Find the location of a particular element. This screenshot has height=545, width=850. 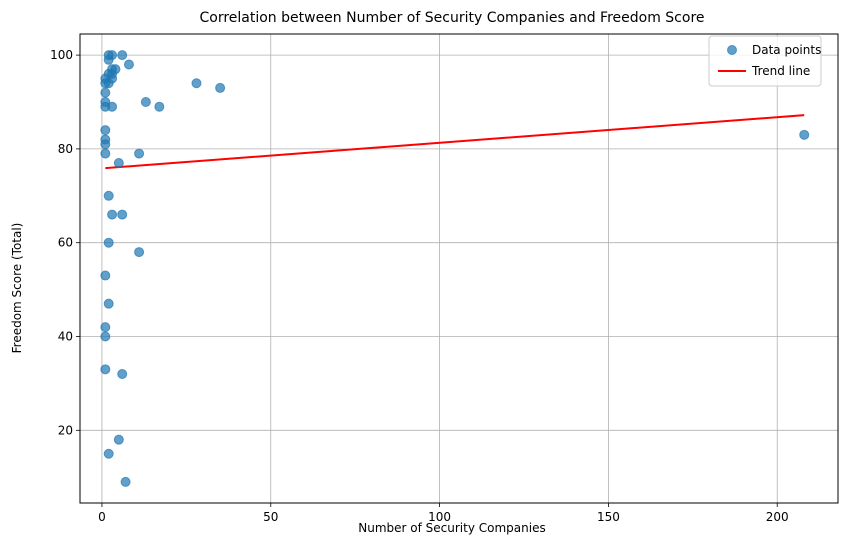

y-tick-label: 80 is located at coordinates (65, 149).